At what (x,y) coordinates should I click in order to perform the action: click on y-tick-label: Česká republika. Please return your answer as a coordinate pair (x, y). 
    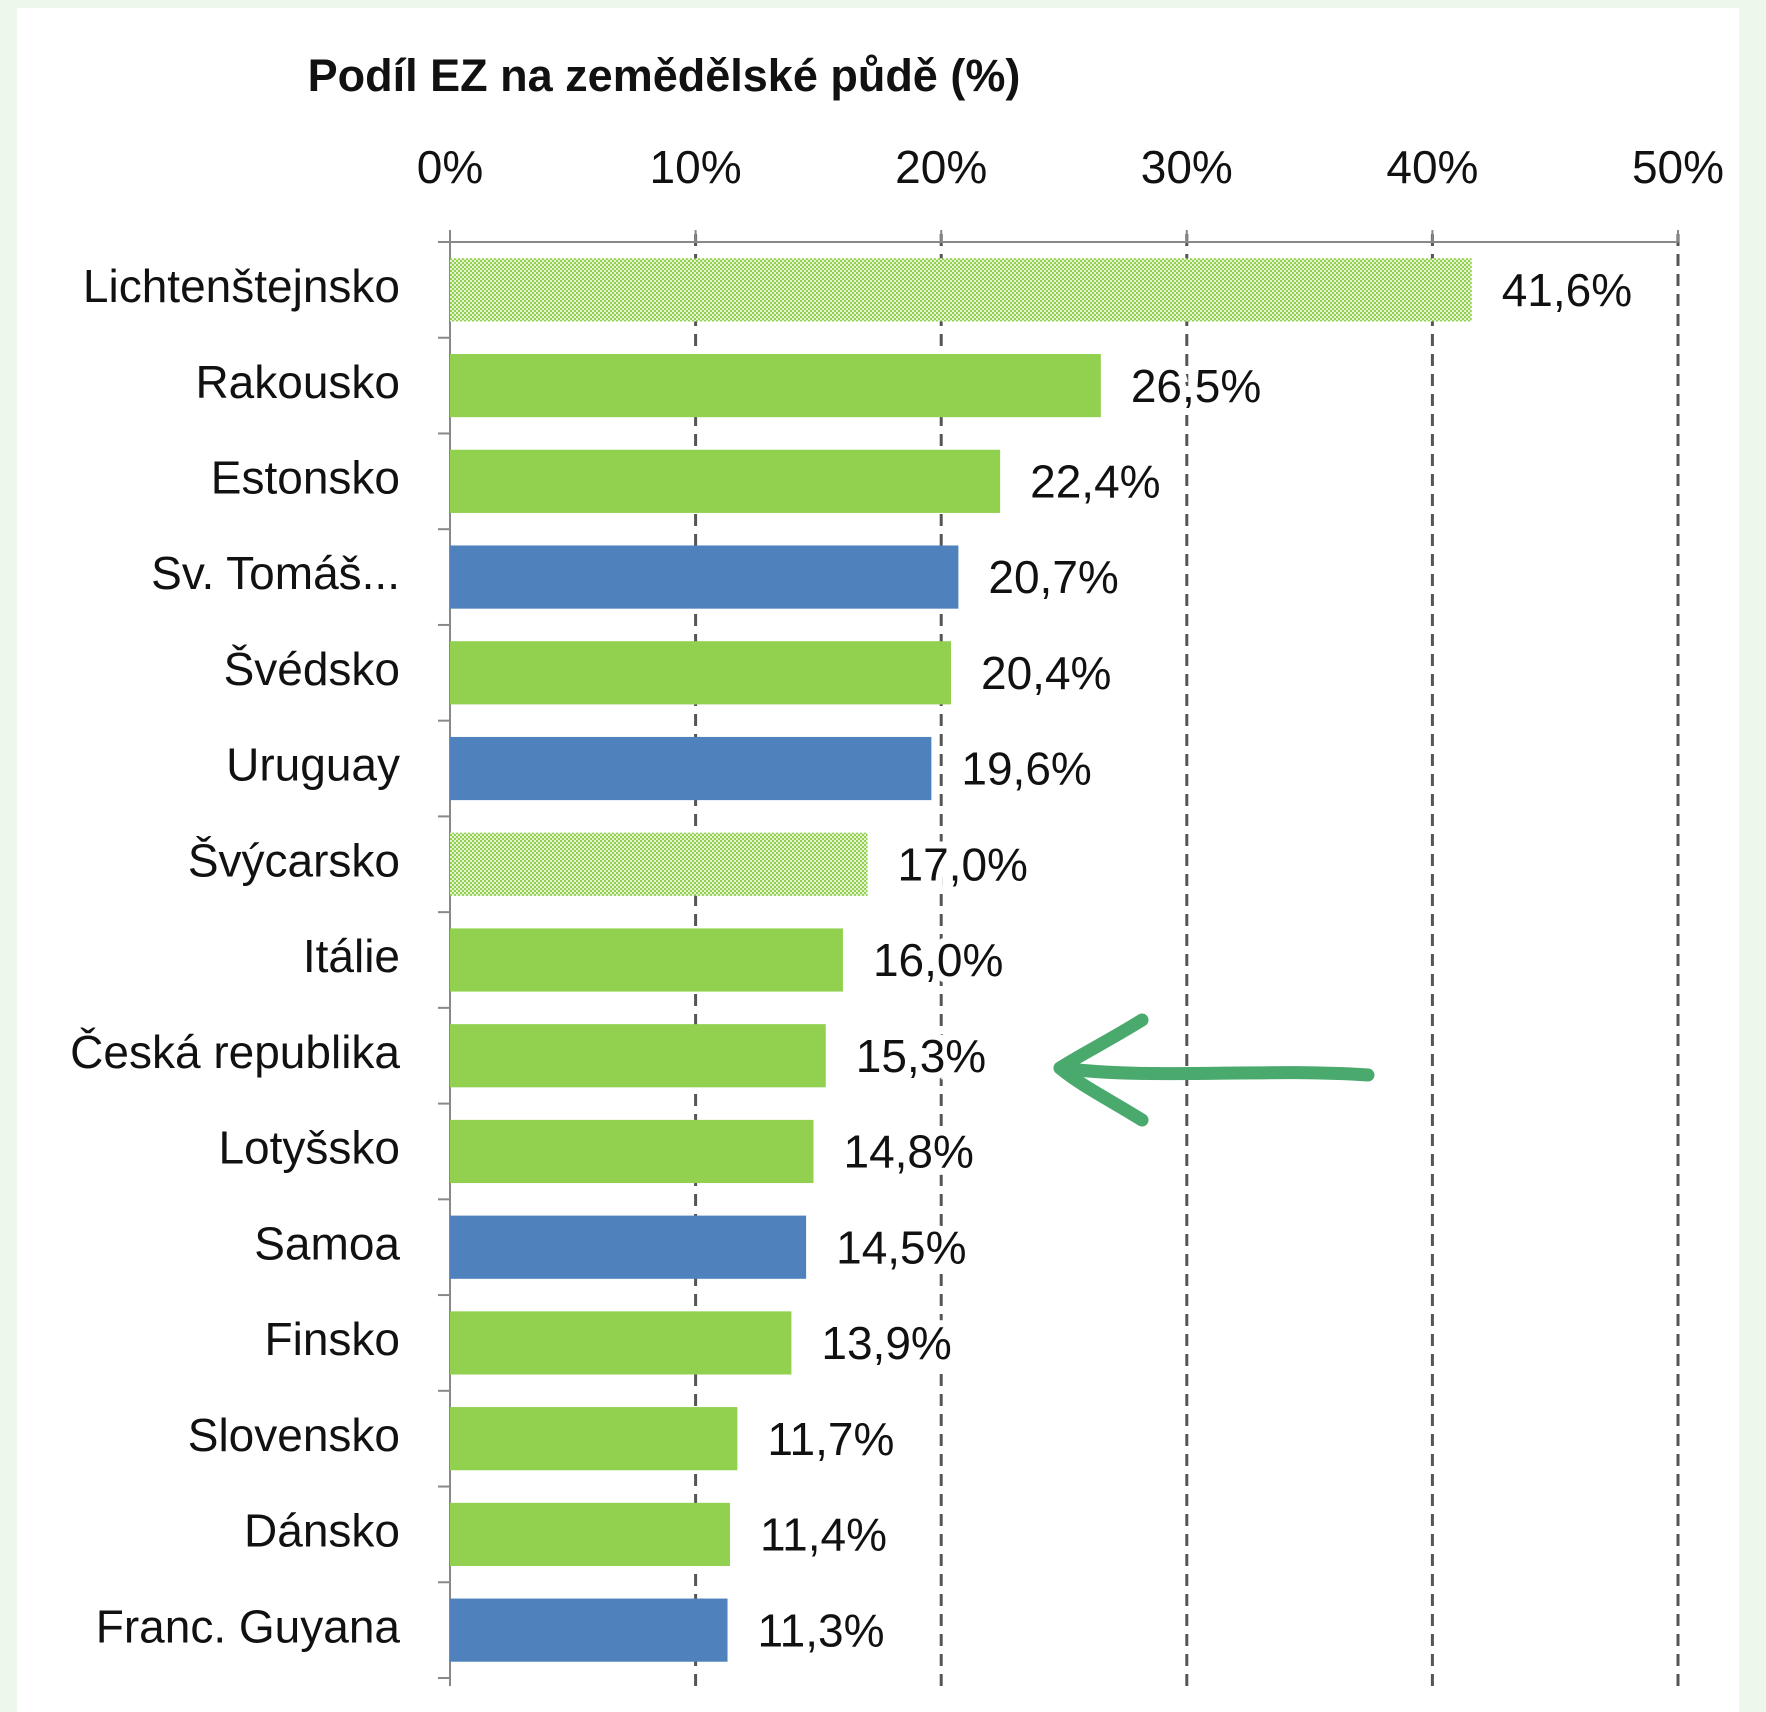
    Looking at the image, I should click on (235, 1052).